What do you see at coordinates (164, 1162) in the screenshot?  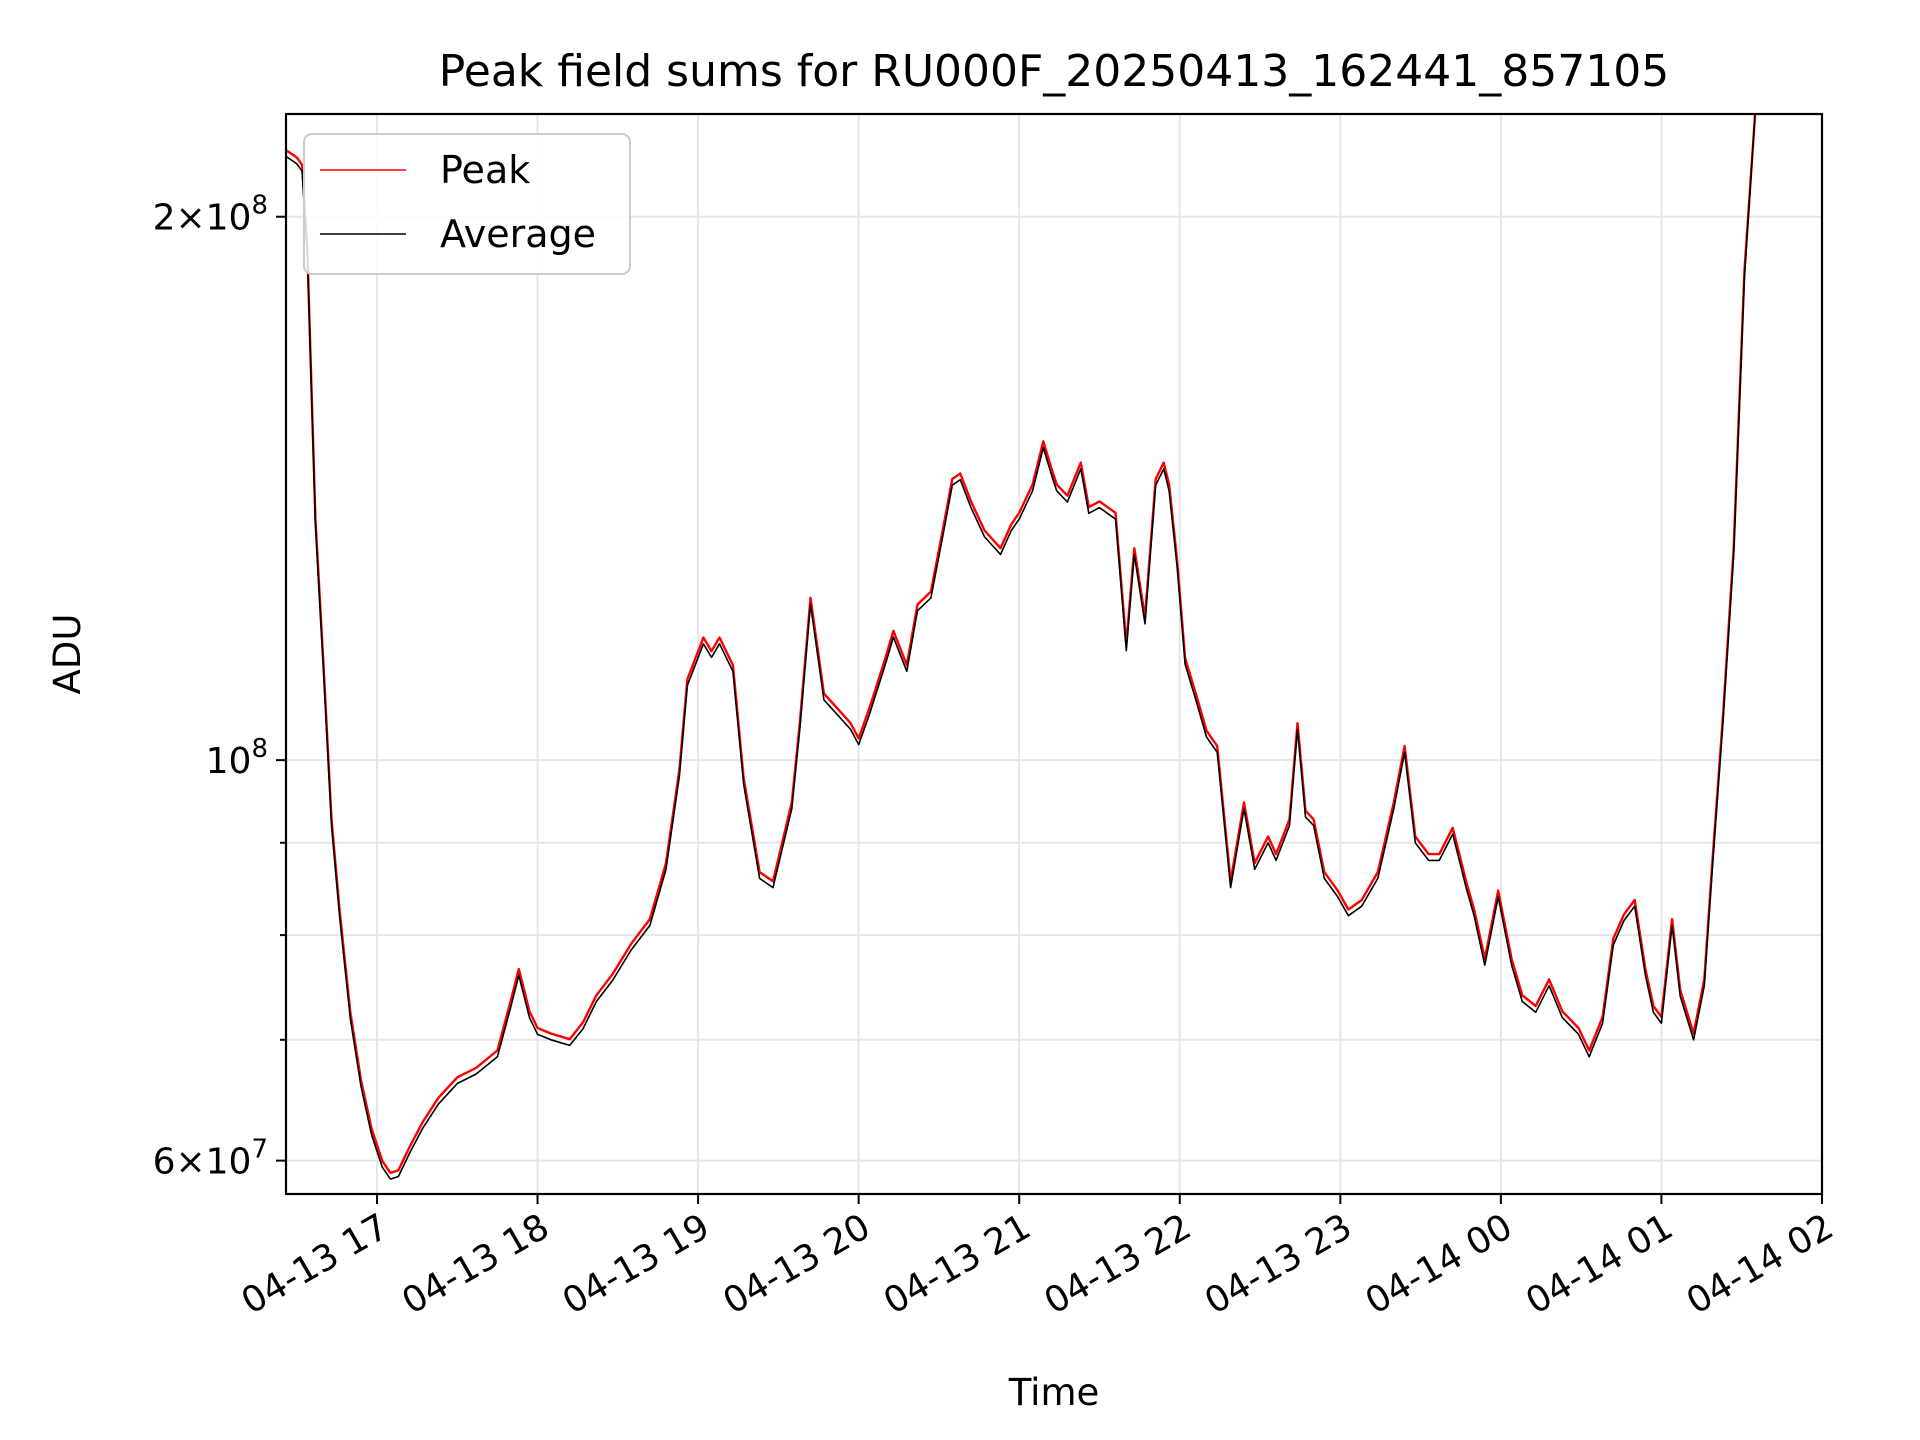 I see `y-tick-mantissa: 6` at bounding box center [164, 1162].